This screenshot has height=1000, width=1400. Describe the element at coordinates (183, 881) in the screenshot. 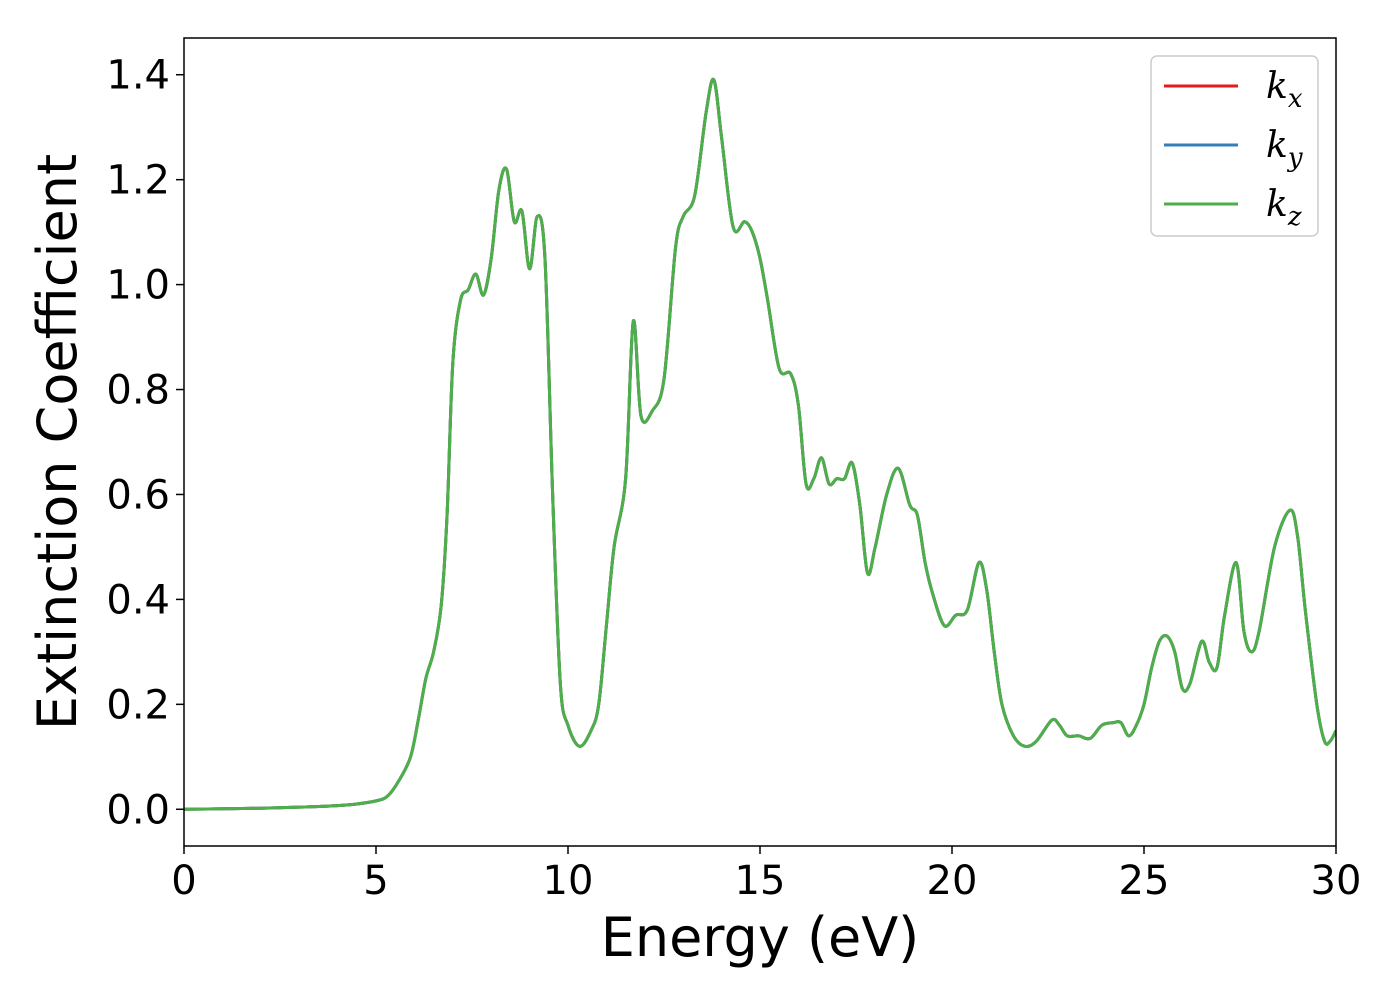

I see `x-tick-label: 0` at that location.